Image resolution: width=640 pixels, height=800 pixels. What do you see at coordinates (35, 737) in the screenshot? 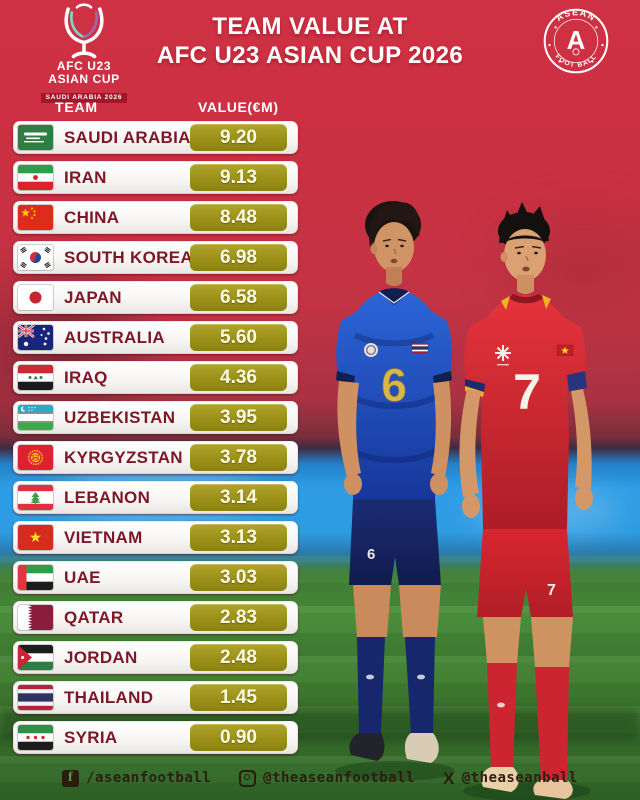
I see `syria-flag-icon` at bounding box center [35, 737].